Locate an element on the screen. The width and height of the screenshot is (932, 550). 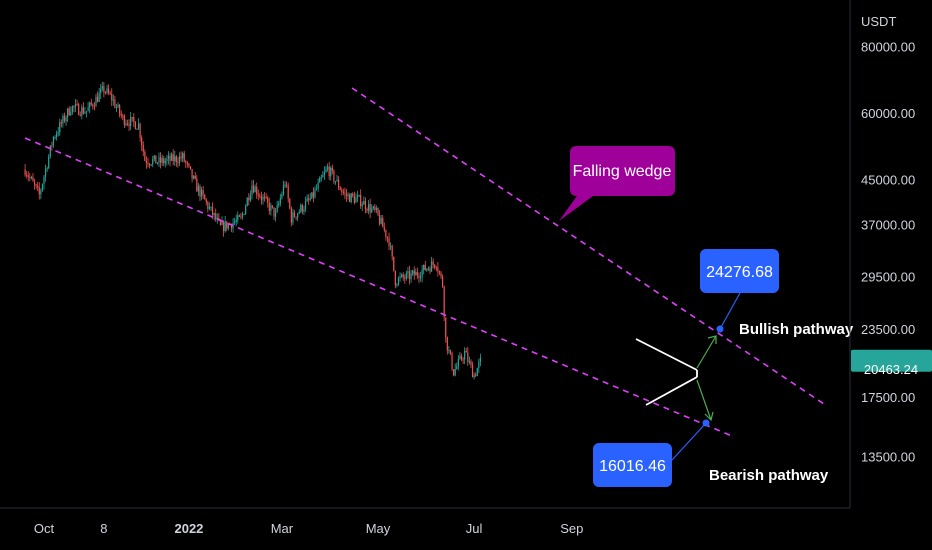
bullish-target-leader is located at coordinates (730, 311).